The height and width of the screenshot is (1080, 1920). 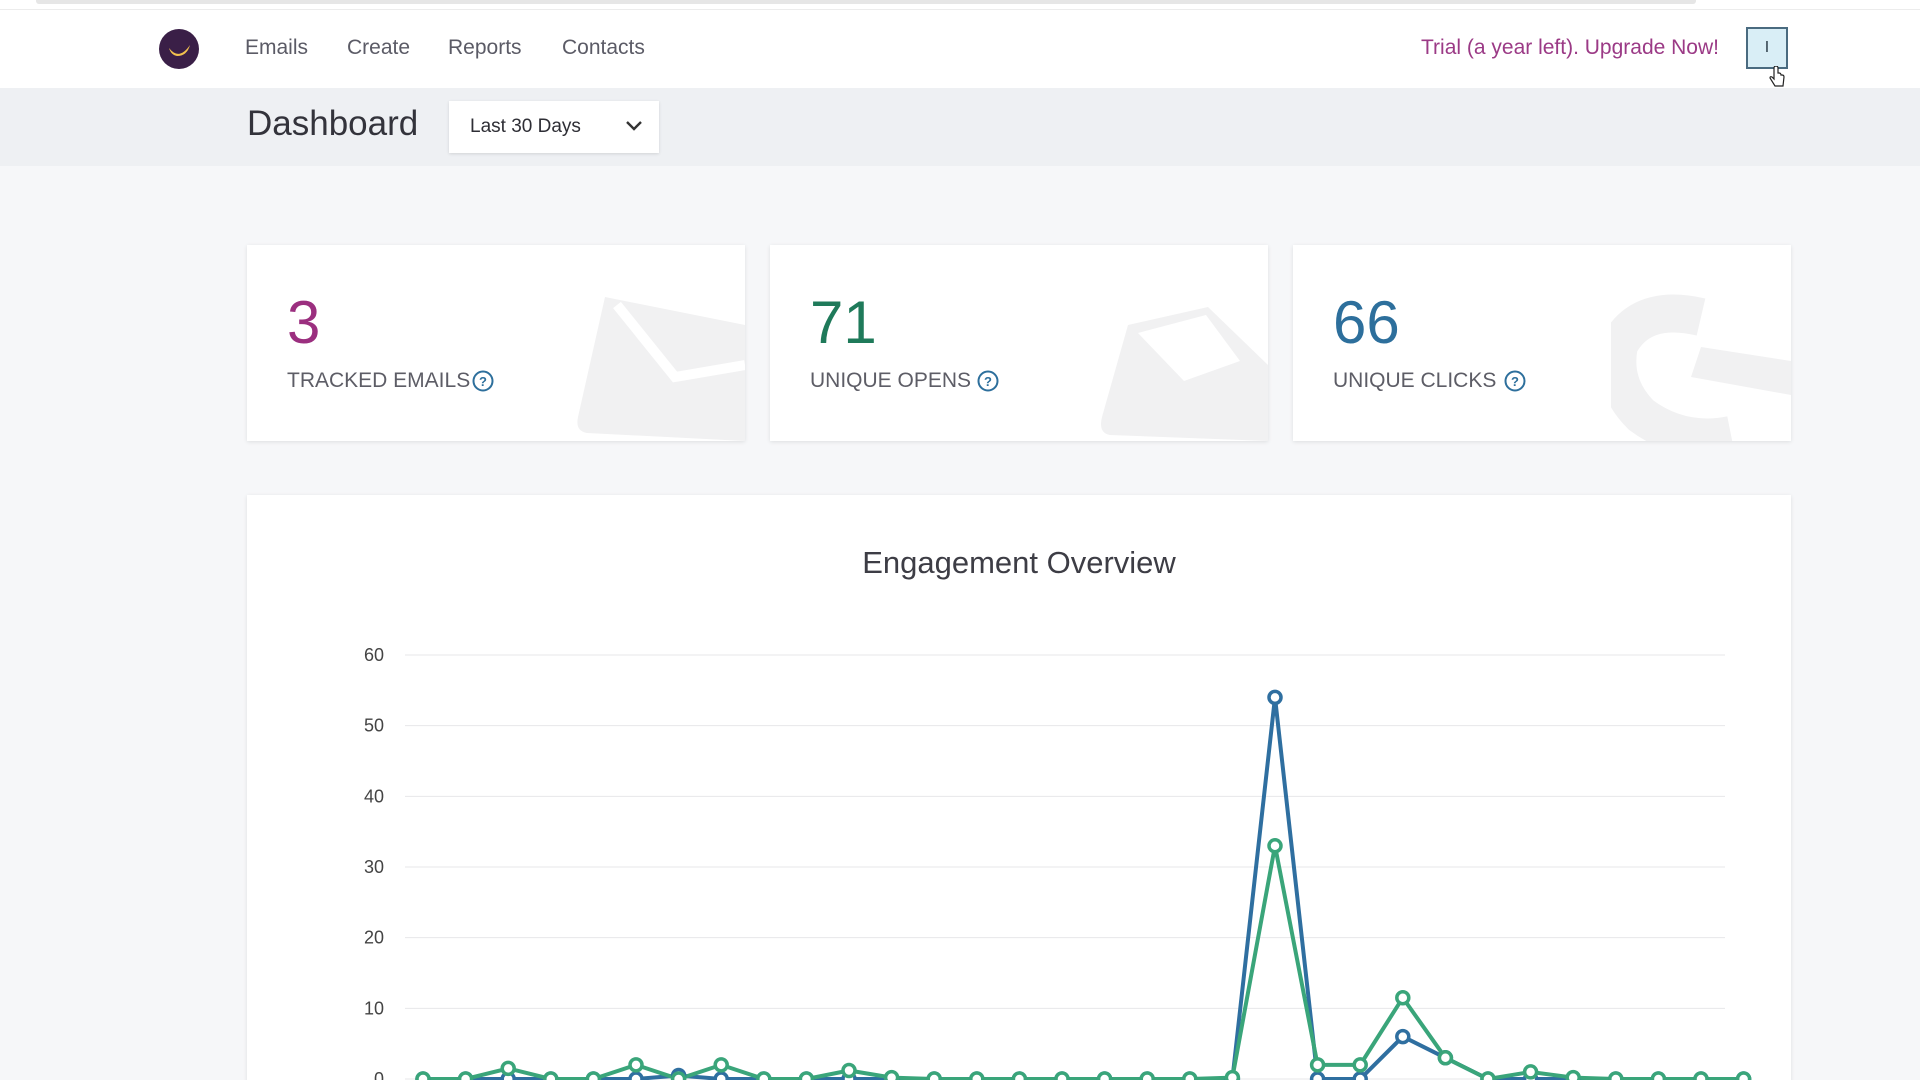 I want to click on y-tick-label: 50, so click(x=374, y=726).